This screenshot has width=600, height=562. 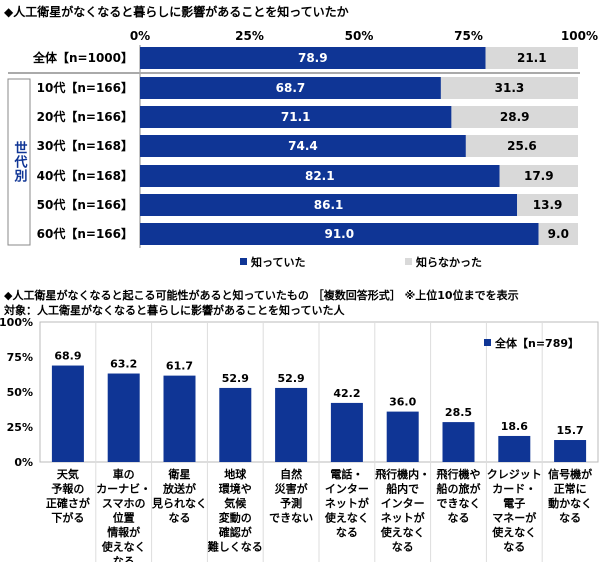 I want to click on chart1-title: ◆人工衛星がなくなると暮らしに影響があることを知っていたか, so click(x=176, y=12).